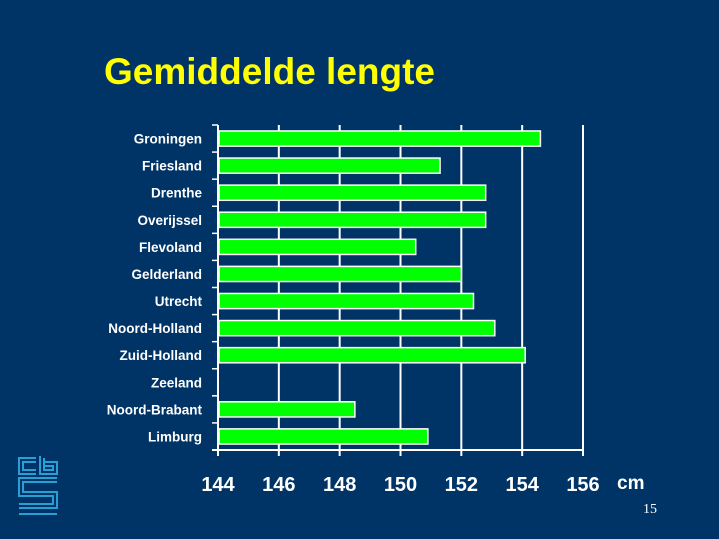  What do you see at coordinates (522, 485) in the screenshot?
I see `x-tick-label: 154` at bounding box center [522, 485].